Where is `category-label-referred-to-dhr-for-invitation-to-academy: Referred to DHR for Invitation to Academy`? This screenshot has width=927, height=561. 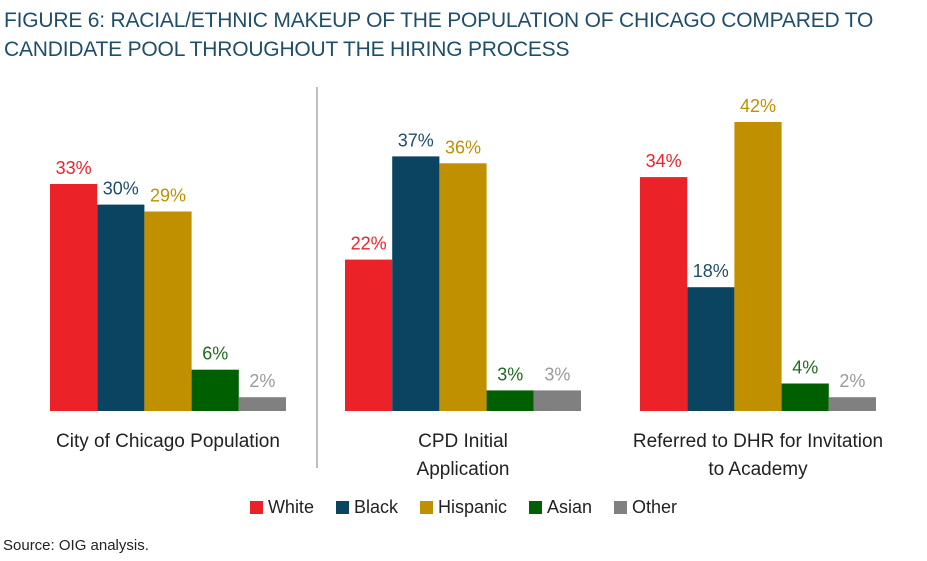
category-label-referred-to-dhr-for-invitation-to-academy: Referred to DHR for Invitation to Academy is located at coordinates (758, 455).